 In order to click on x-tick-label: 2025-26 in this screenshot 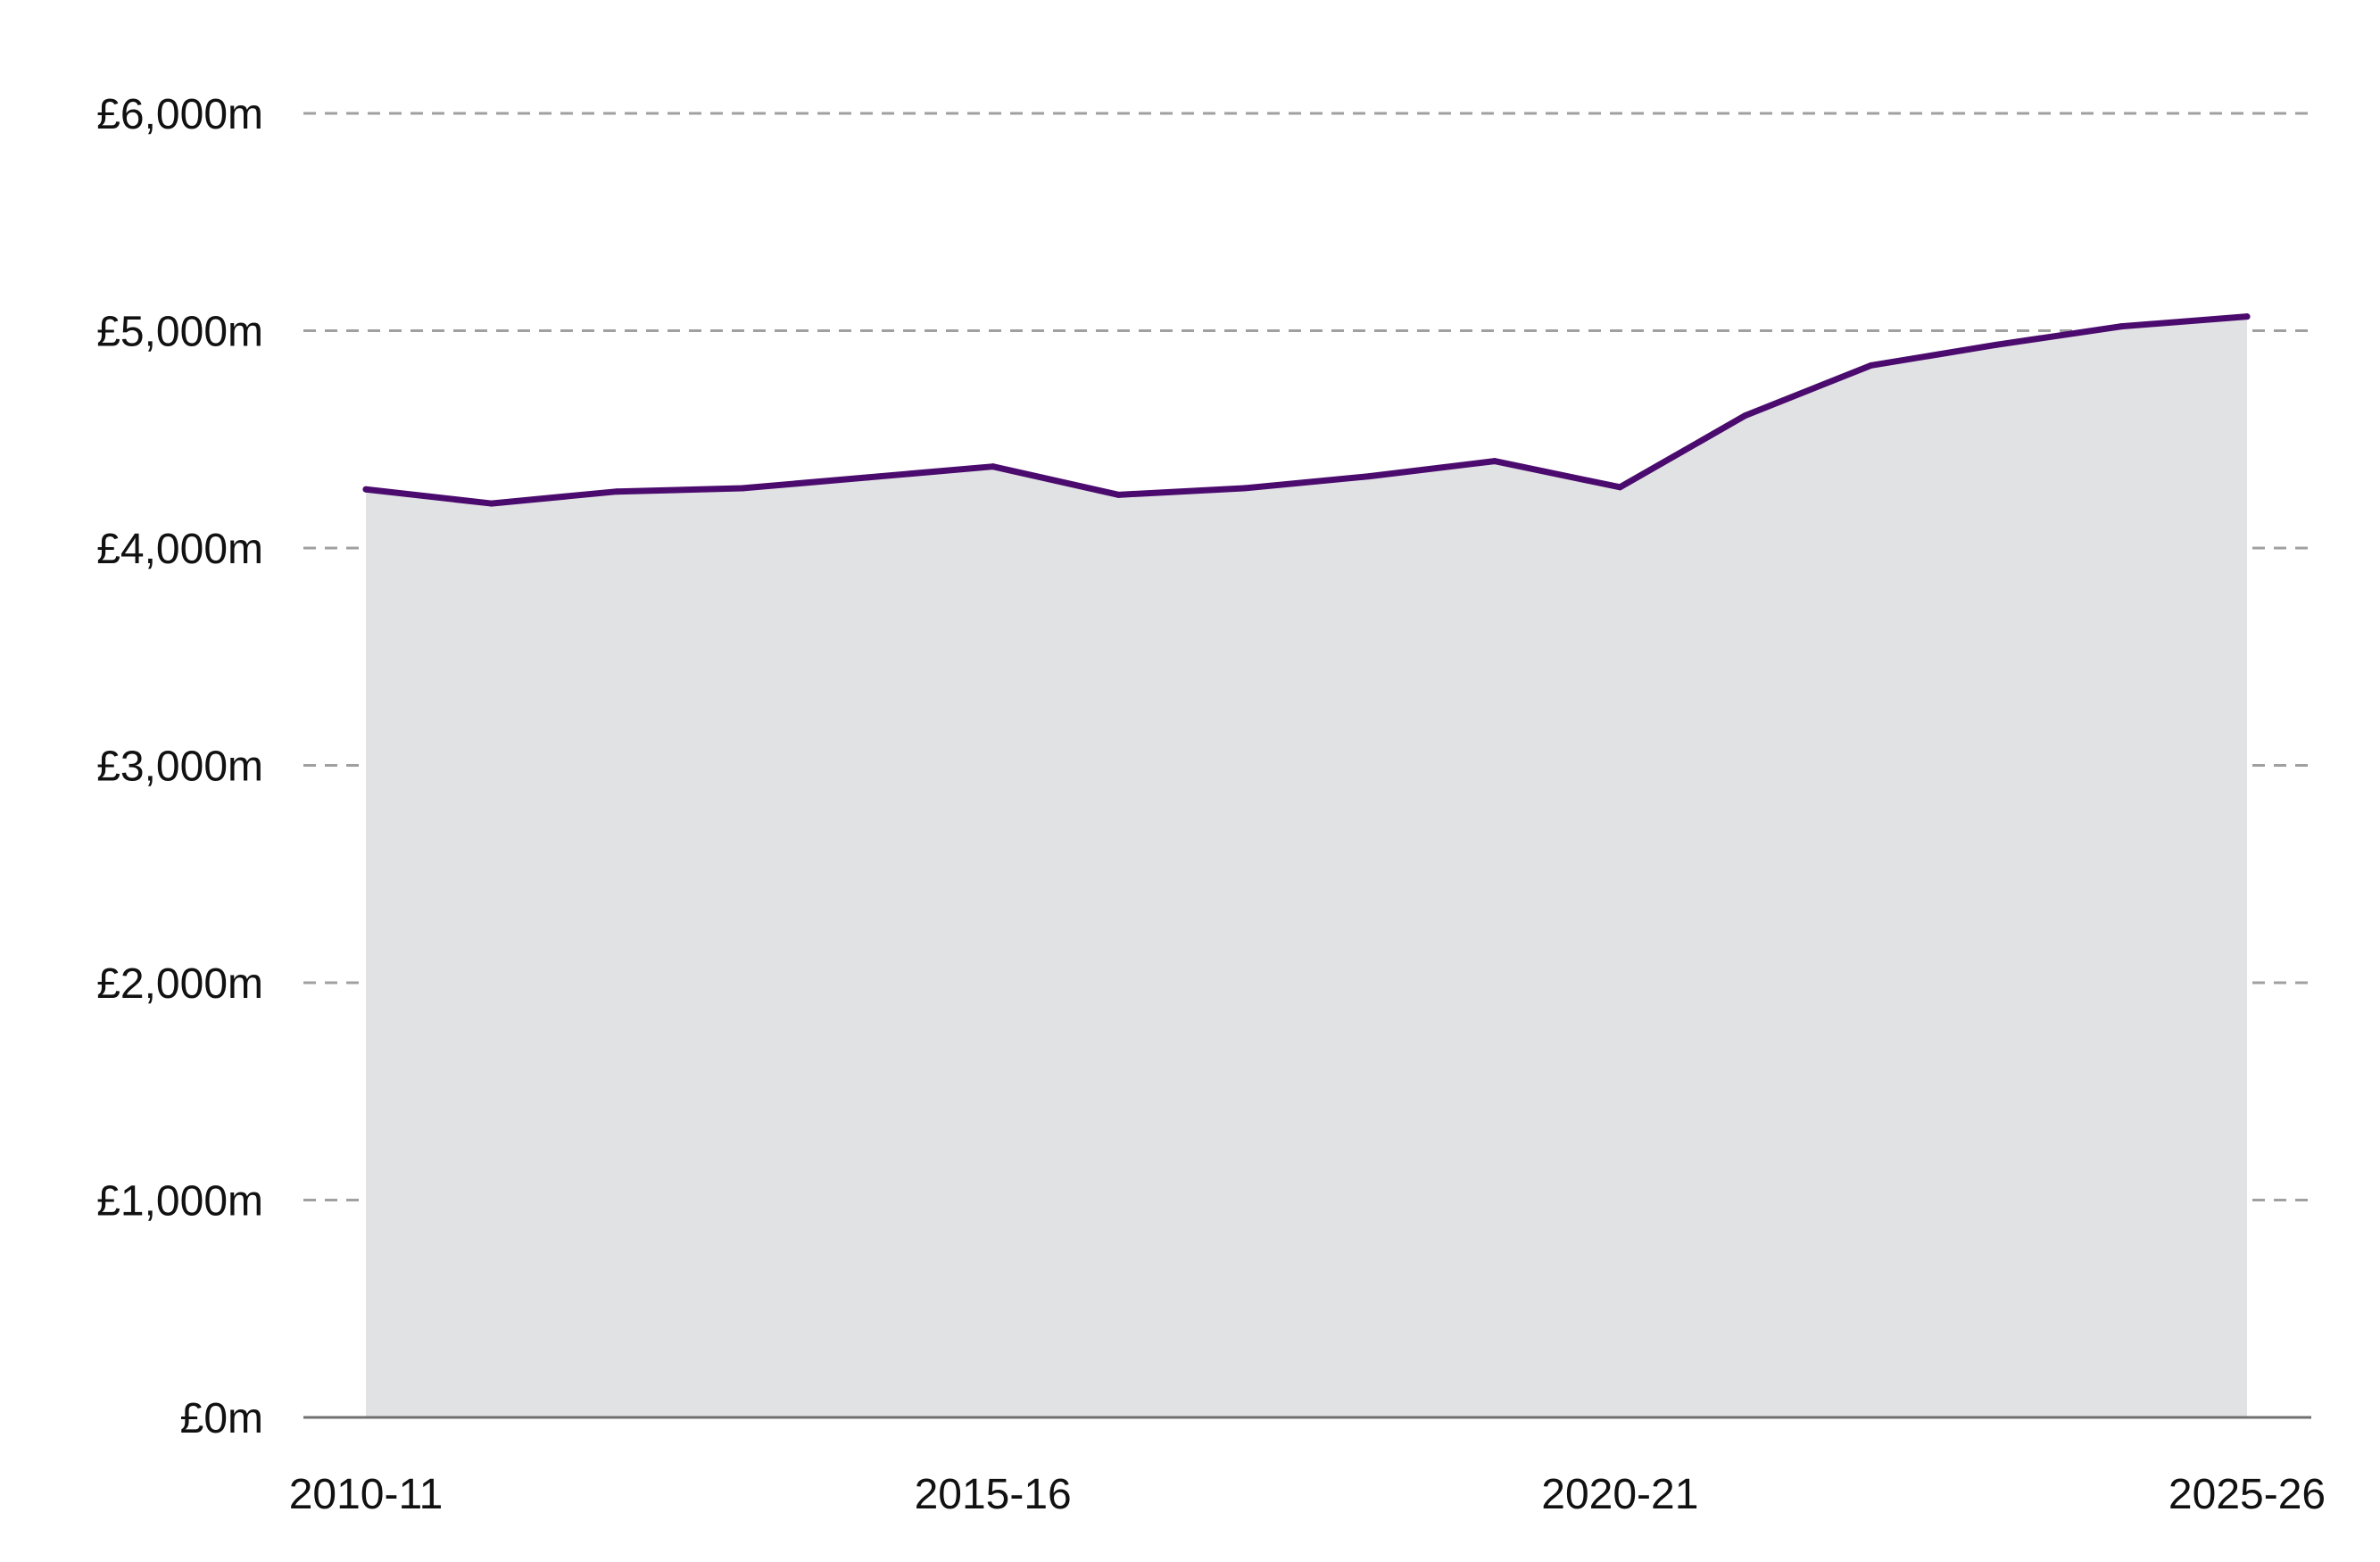, I will do `click(2247, 1494)`.